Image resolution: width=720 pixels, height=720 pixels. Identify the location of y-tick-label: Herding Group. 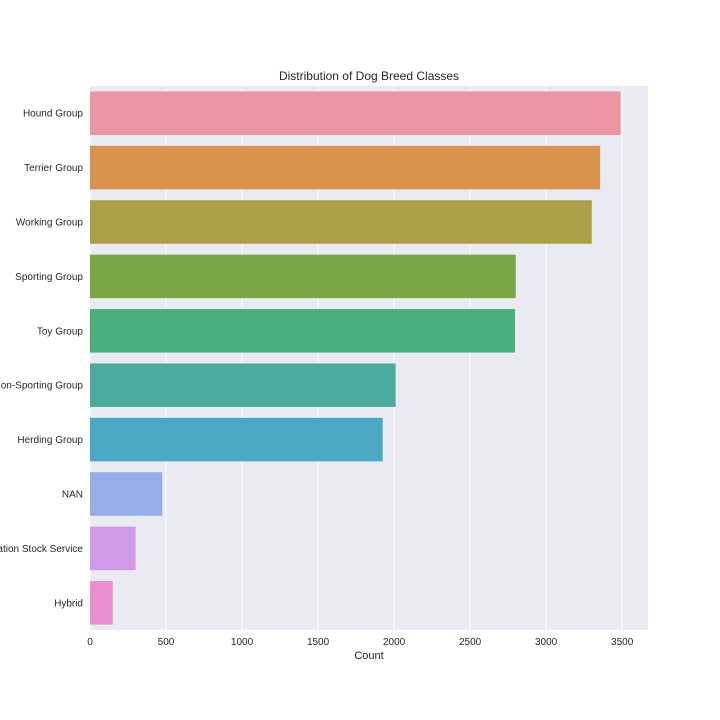
(50, 440).